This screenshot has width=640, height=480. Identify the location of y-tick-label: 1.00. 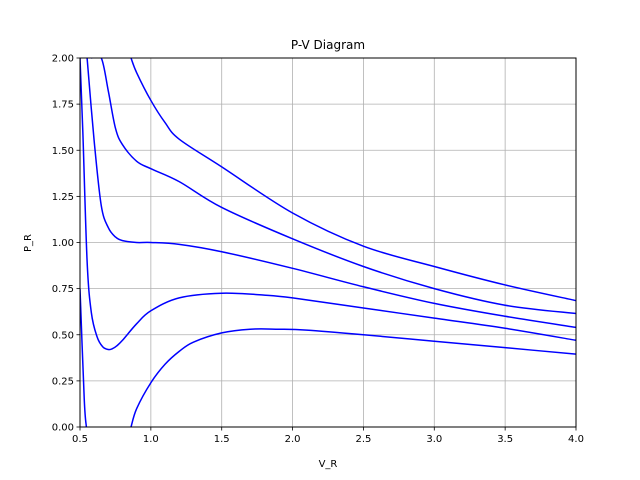
(63, 243).